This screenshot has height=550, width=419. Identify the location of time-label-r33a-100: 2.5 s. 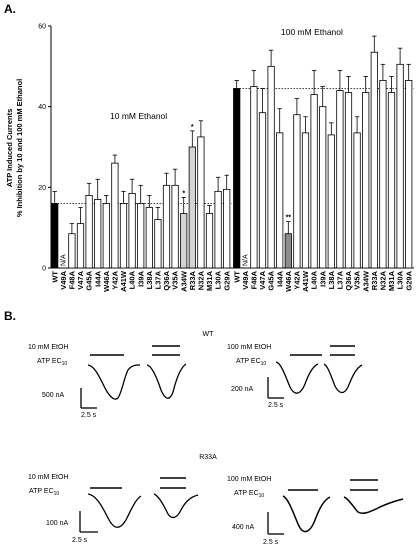
(271, 542).